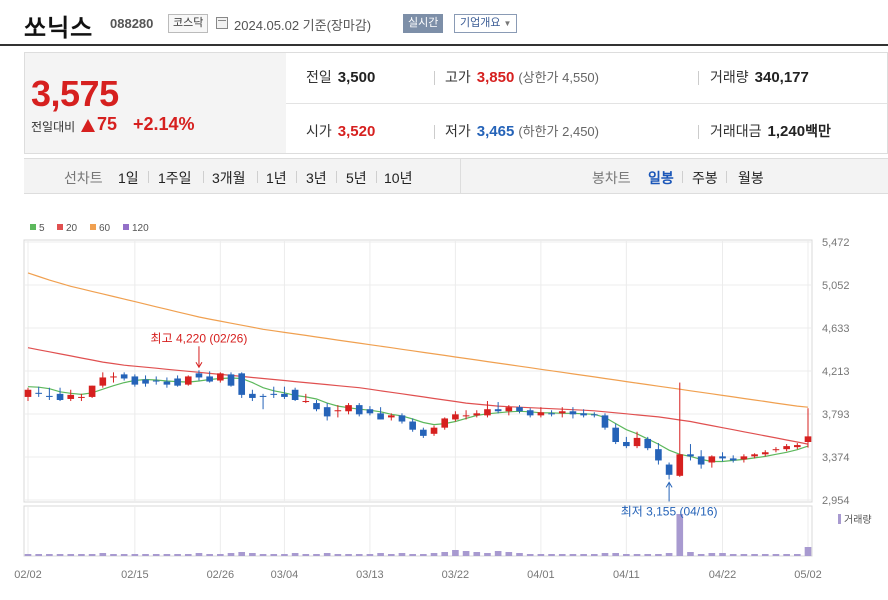 The height and width of the screenshot is (600, 888). Describe the element at coordinates (155, 103) in the screenshot. I see `current-price-box: 3,575 전일대비 75 +2.14%` at that location.